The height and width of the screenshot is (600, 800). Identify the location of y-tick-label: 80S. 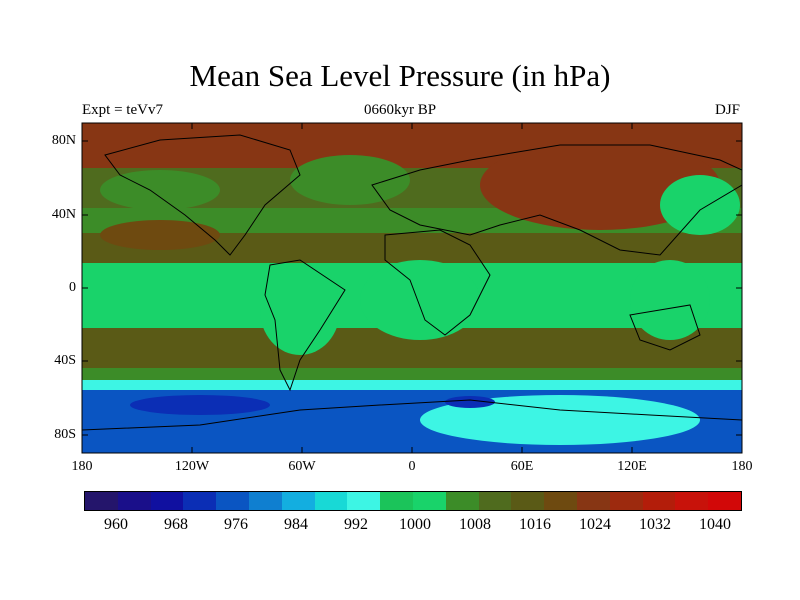
(65, 434).